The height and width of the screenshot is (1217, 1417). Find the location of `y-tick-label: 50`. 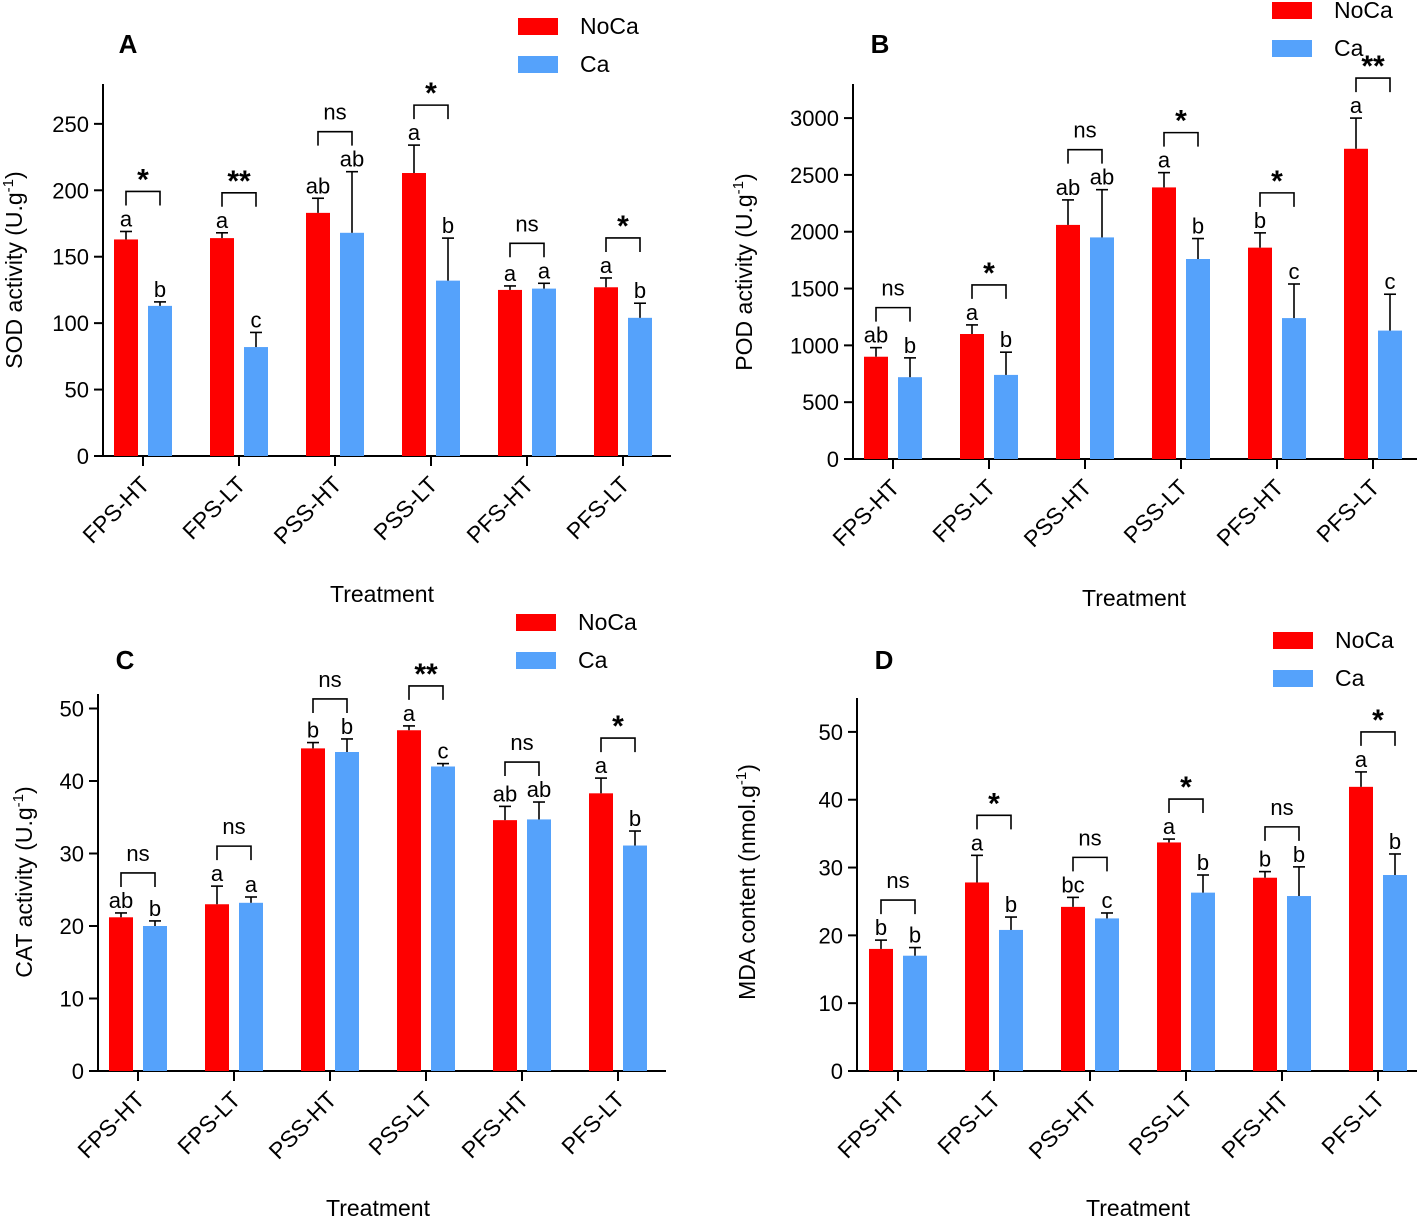

y-tick-label: 50 is located at coordinates (831, 732).